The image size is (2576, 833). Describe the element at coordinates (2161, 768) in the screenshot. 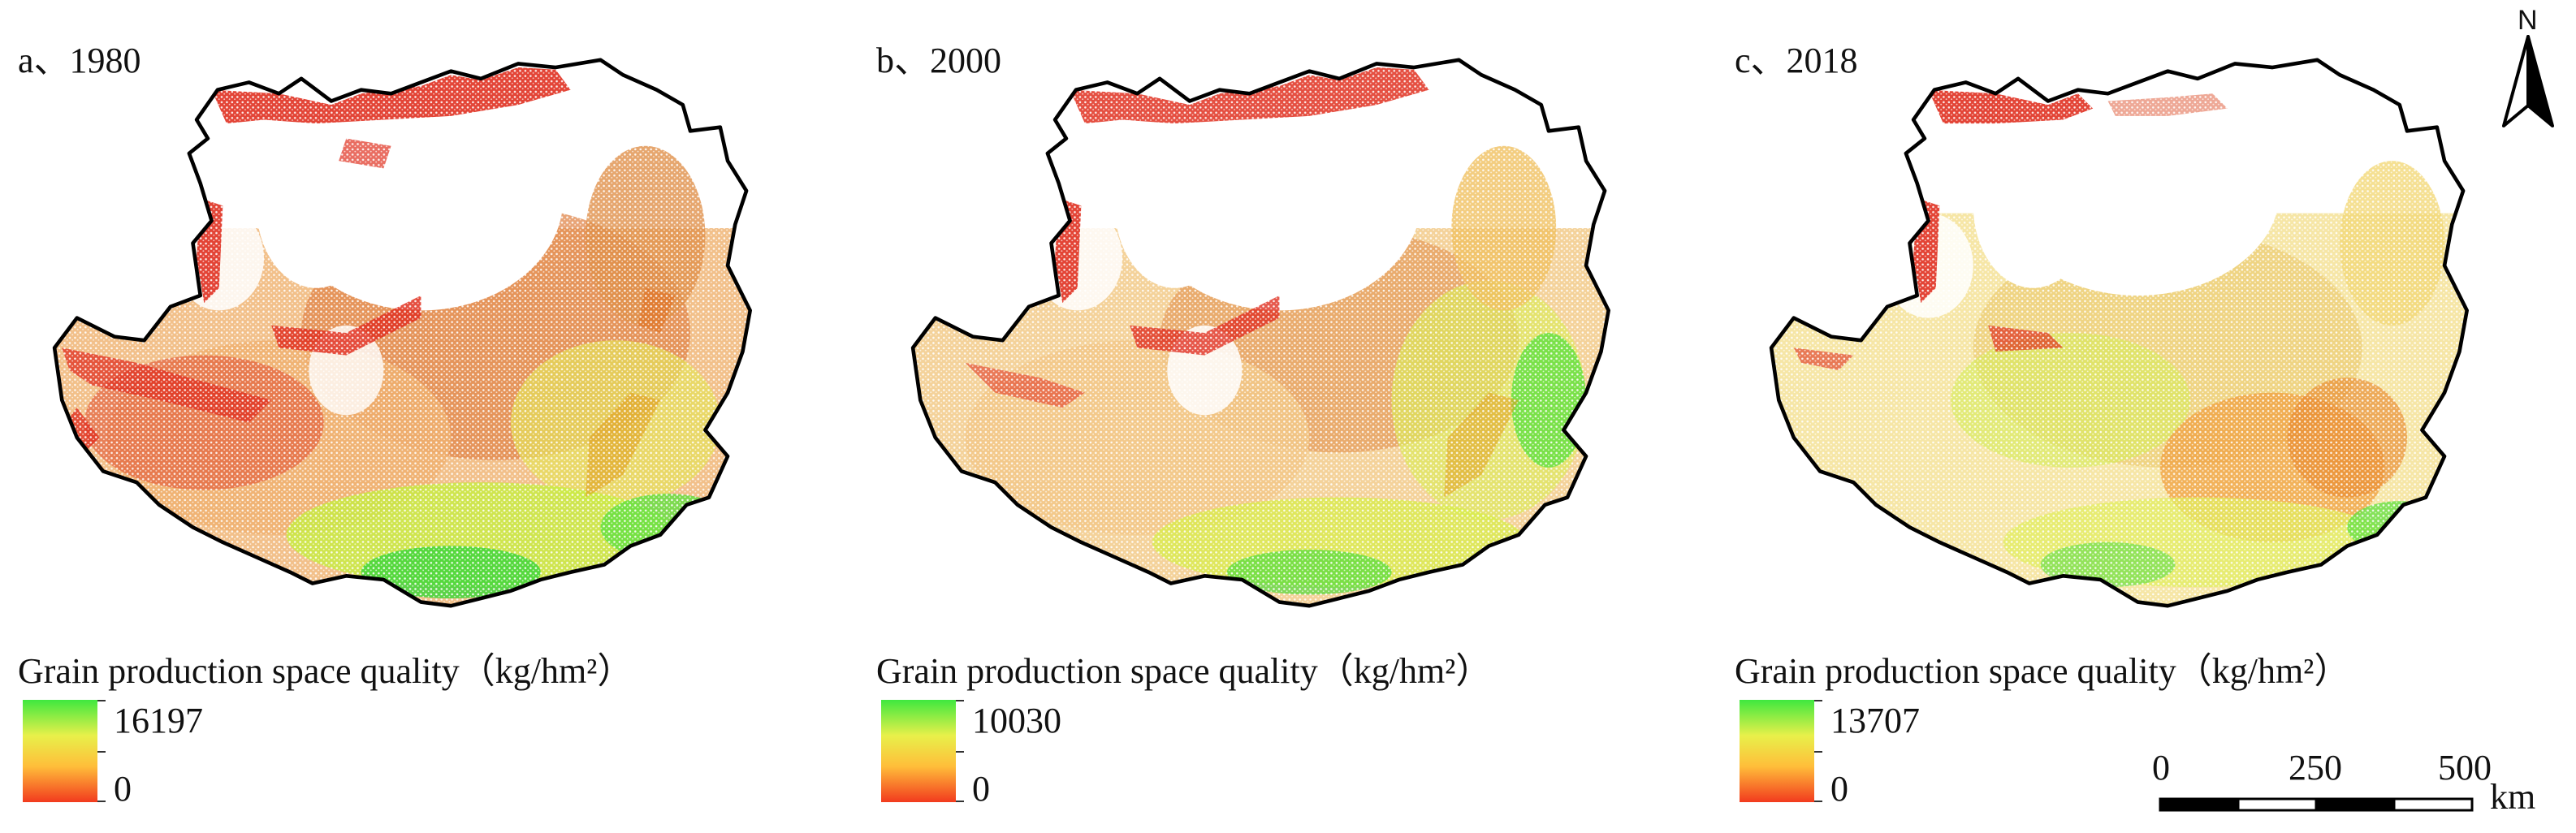

I see `scale-tick-0: 0` at that location.